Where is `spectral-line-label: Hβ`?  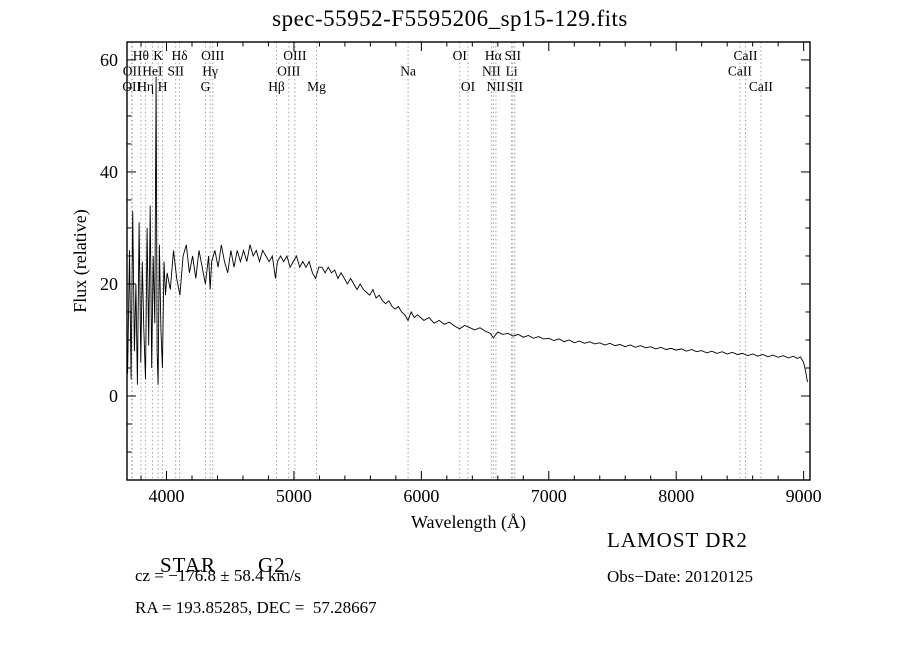
spectral-line-label: Hβ is located at coordinates (276, 86).